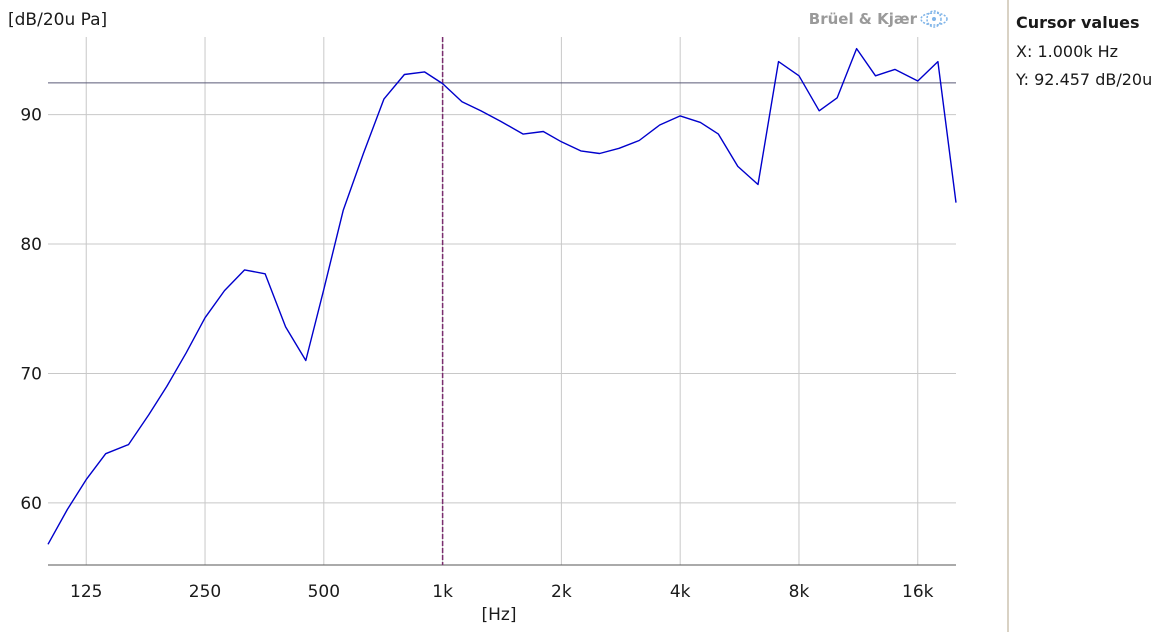 The height and width of the screenshot is (632, 1152). I want to click on x-tick-label: 16k, so click(918, 592).